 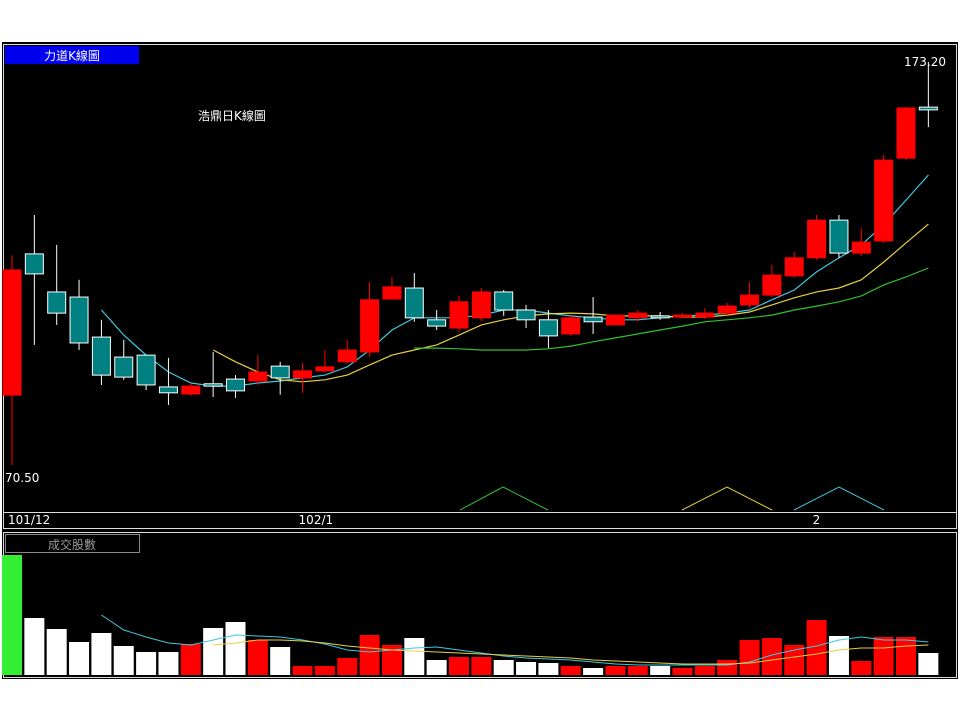 I want to click on x-tick-label: 2, so click(x=817, y=520).